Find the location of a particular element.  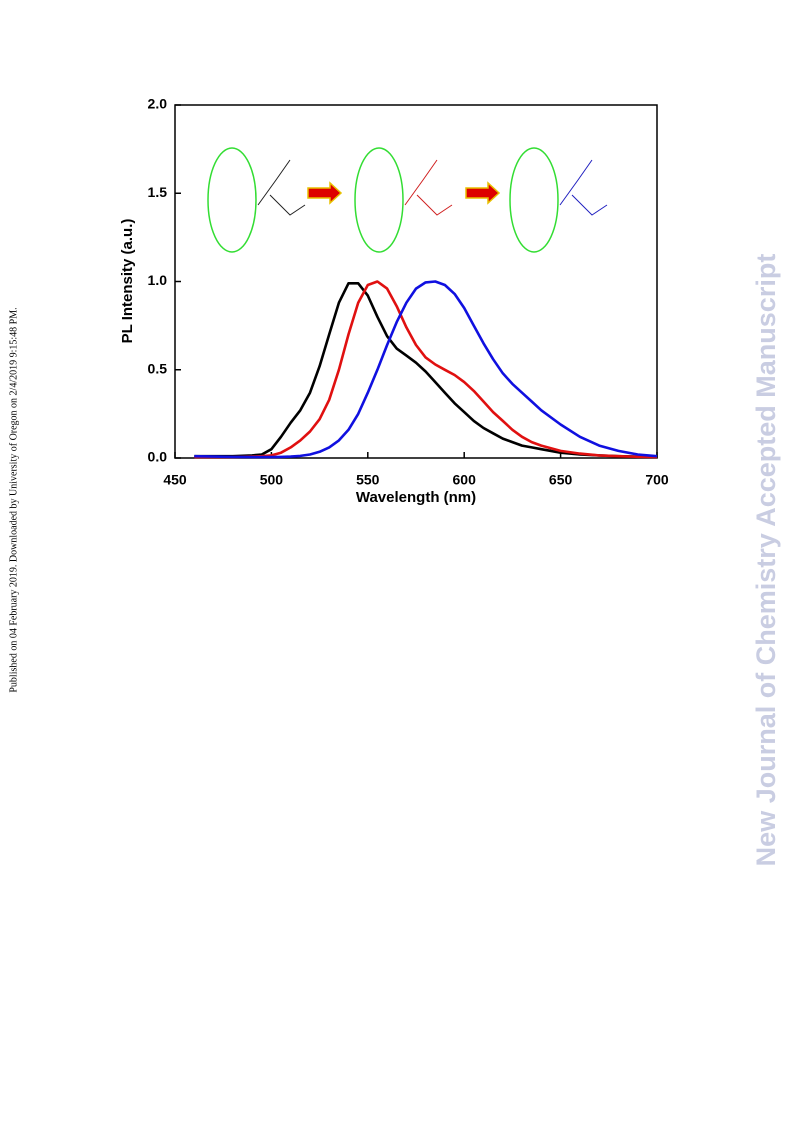

y-axis-label: PL Intensity (a.u.) is located at coordinates (127, 281).